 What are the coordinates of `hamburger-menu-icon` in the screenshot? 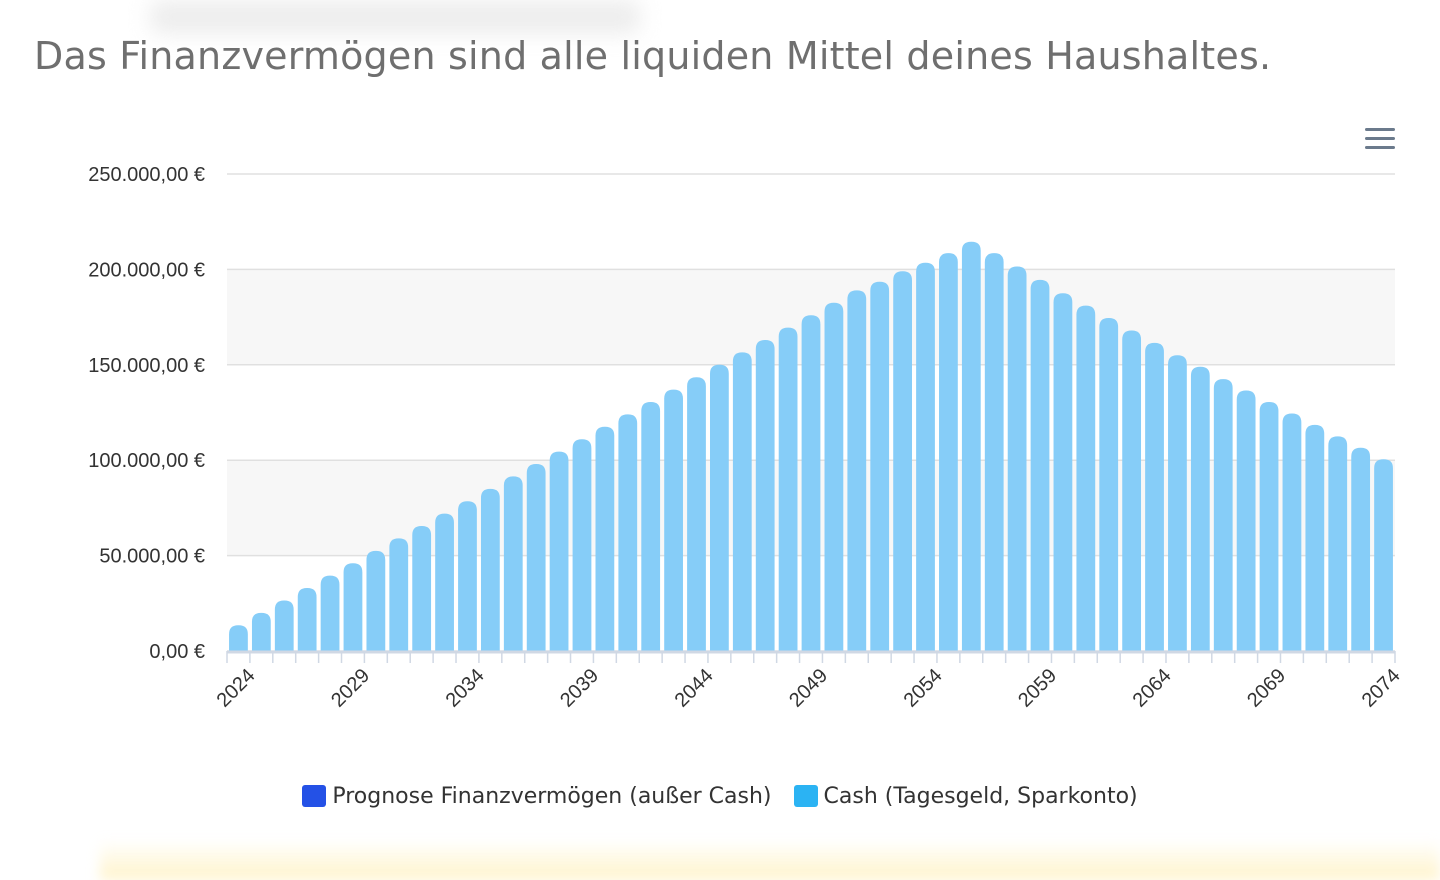 It's located at (1380, 129).